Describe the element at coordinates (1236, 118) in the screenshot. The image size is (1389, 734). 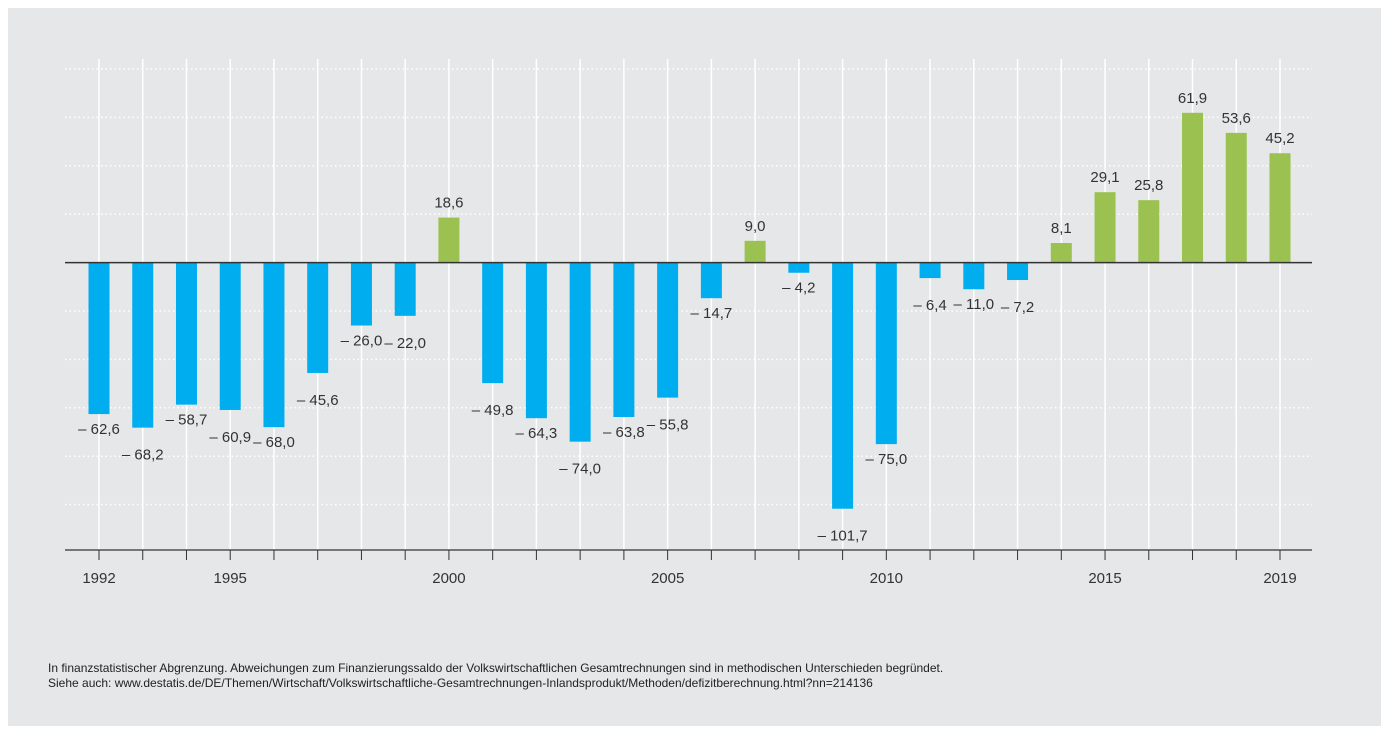
I see `value-label: 53,6` at that location.